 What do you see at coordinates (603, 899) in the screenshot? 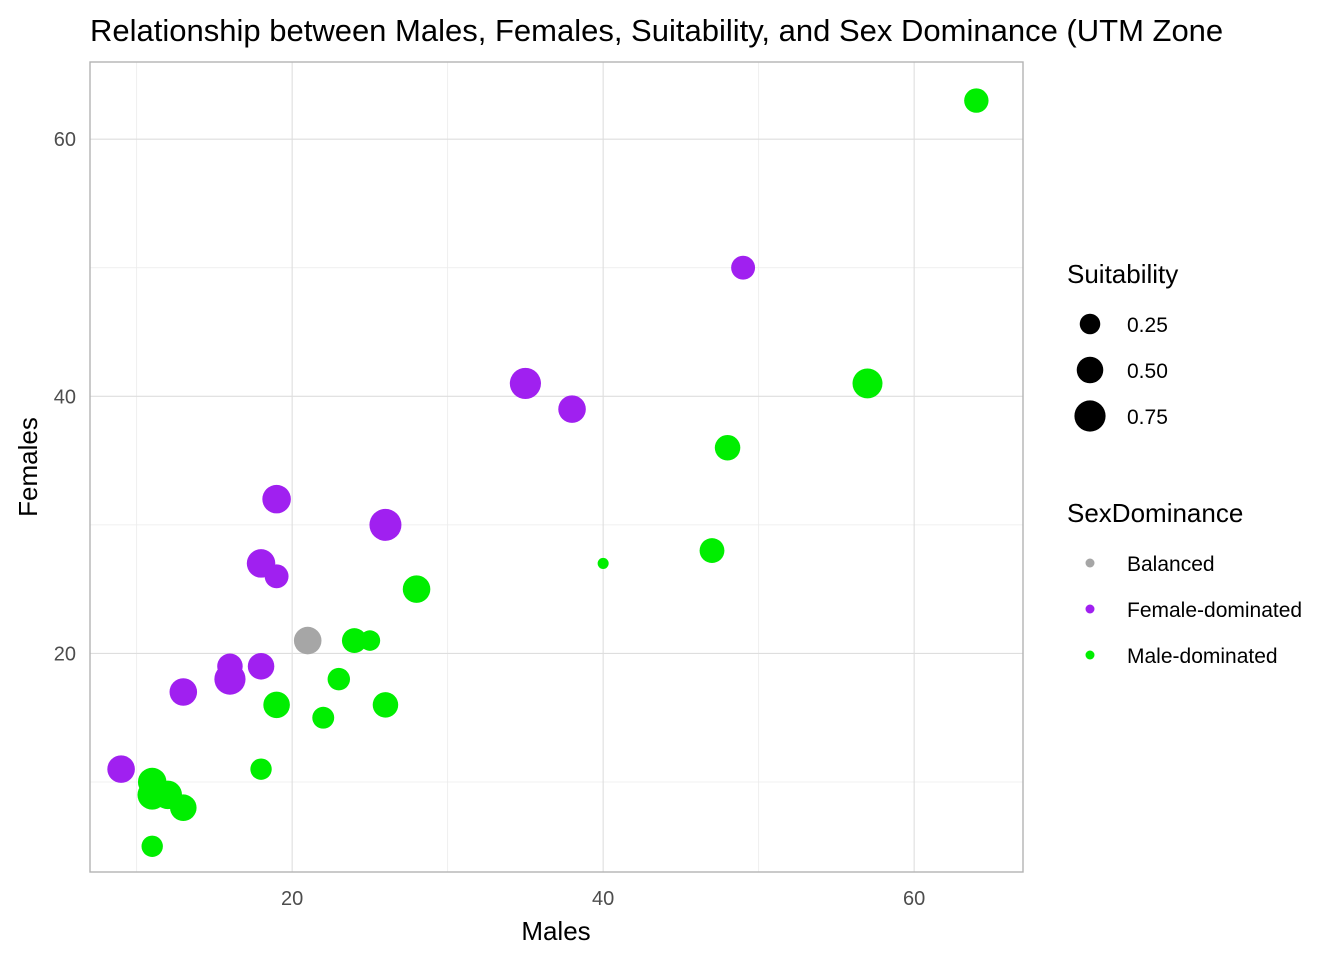
I see `x-tick-label: 40` at bounding box center [603, 899].